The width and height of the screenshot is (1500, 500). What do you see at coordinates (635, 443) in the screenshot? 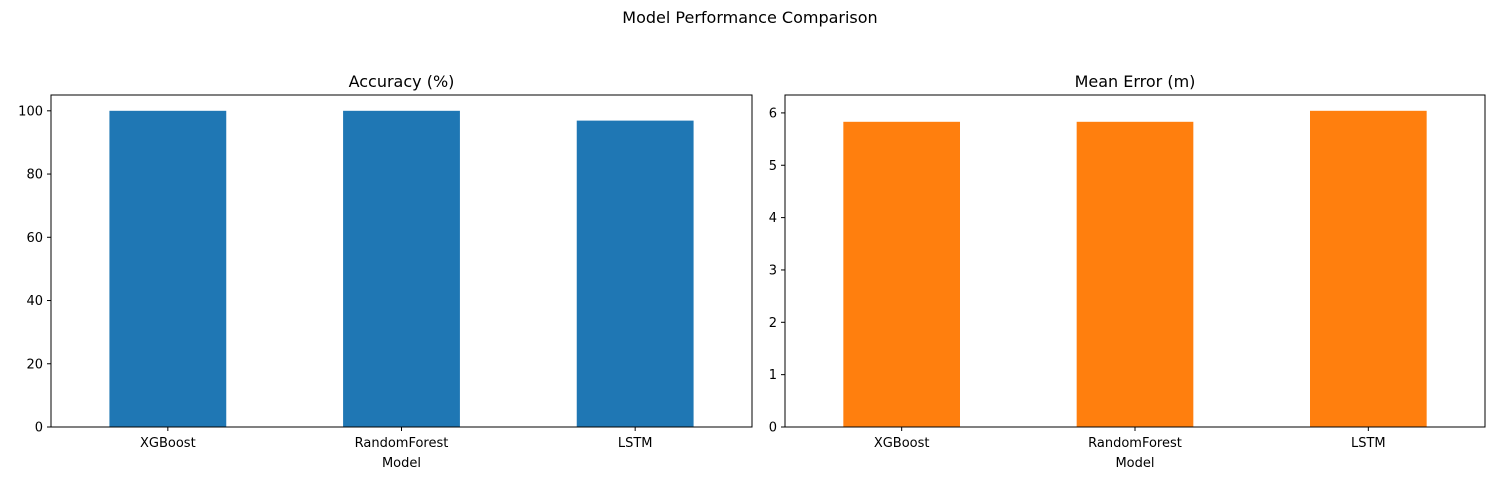
I see `accuracy-xtick-label: LSTM` at bounding box center [635, 443].